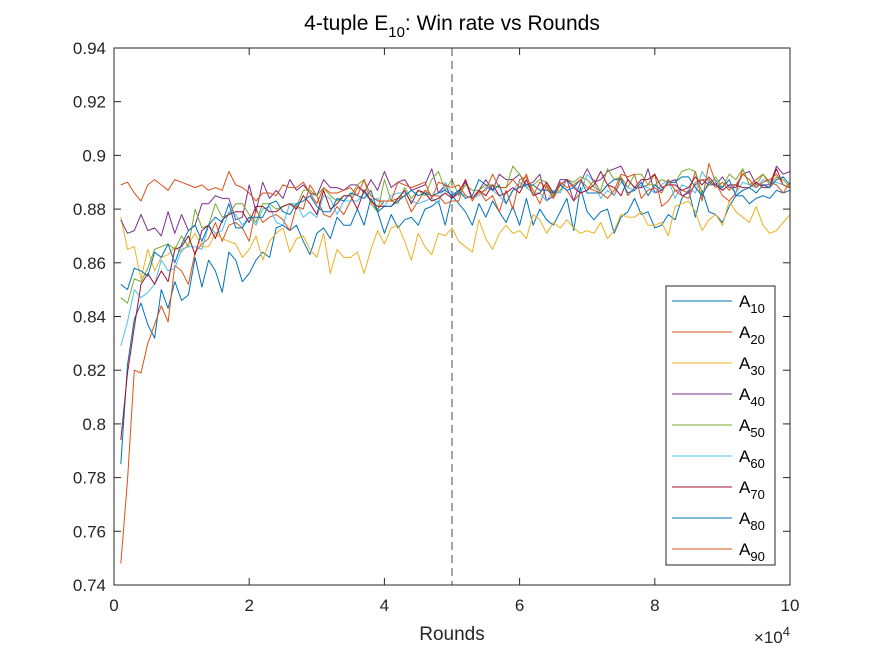 The width and height of the screenshot is (875, 656). What do you see at coordinates (89, 317) in the screenshot?
I see `y-tick-label: 0.84` at bounding box center [89, 317].